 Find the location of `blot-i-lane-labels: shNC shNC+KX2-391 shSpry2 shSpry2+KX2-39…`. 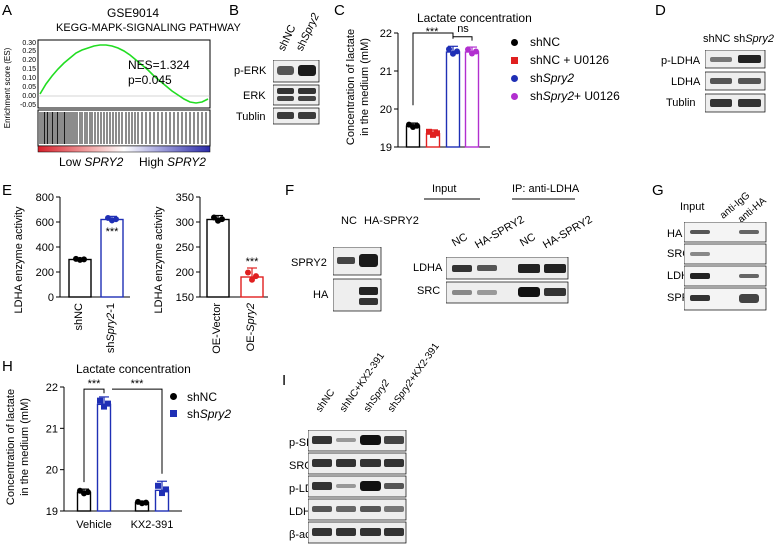

blot-i-lane-labels: shNC shNC+KX2-391 shSpry2 shSpry2+KX2-39… is located at coordinates (375, 377).